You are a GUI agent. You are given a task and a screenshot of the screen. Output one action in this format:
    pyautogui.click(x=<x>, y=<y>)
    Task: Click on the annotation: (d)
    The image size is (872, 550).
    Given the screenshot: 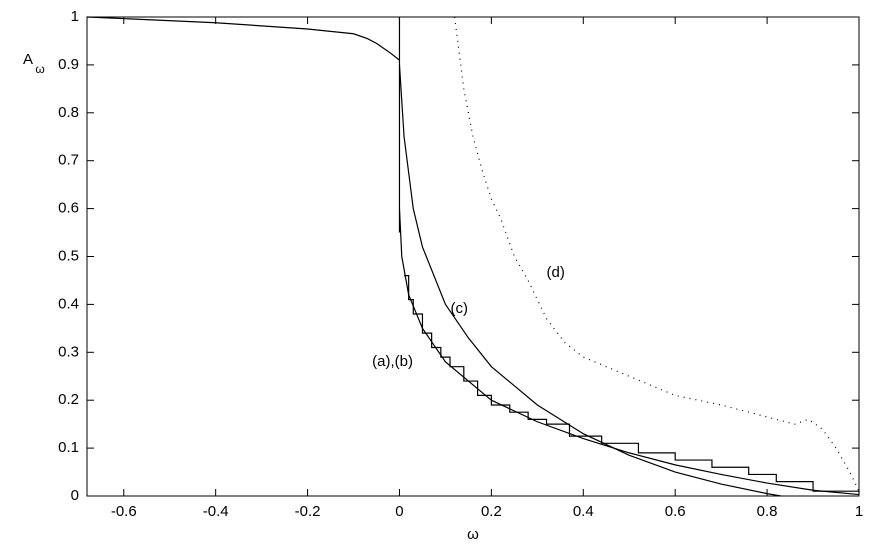 What is the action you would take?
    pyautogui.click(x=556, y=272)
    